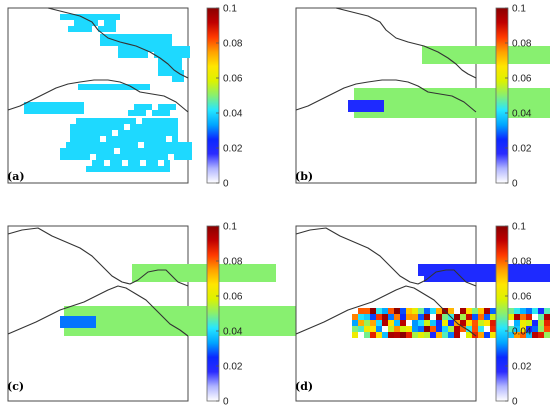 This screenshot has width=550, height=405. I want to click on colorbar-d: 0 0.02 0.04 0.06 0.08 0.1, so click(513, 313).